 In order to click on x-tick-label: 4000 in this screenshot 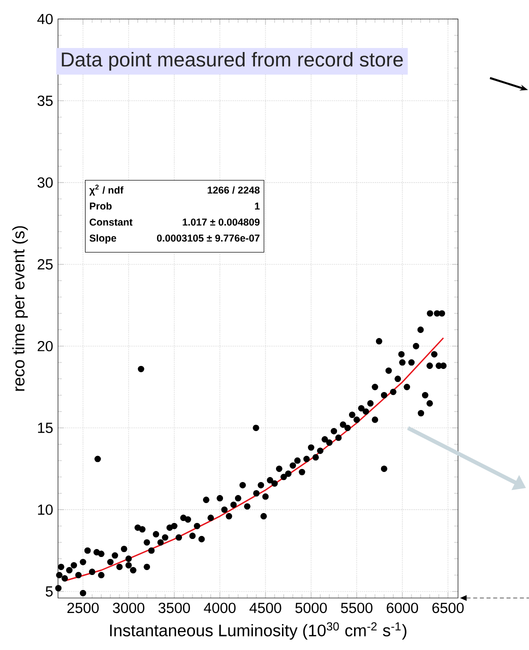, I will do `click(220, 608)`.